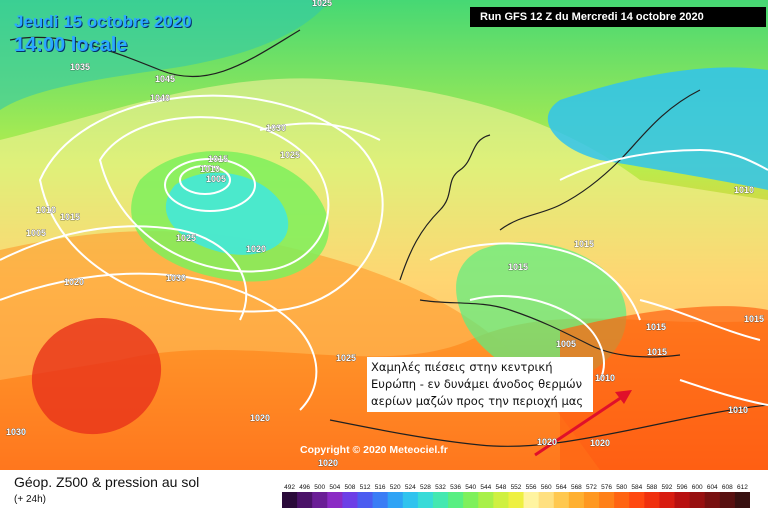 This screenshot has height=512, width=768. Describe the element at coordinates (591, 487) in the screenshot. I see `legend-tick-label: 572` at that location.